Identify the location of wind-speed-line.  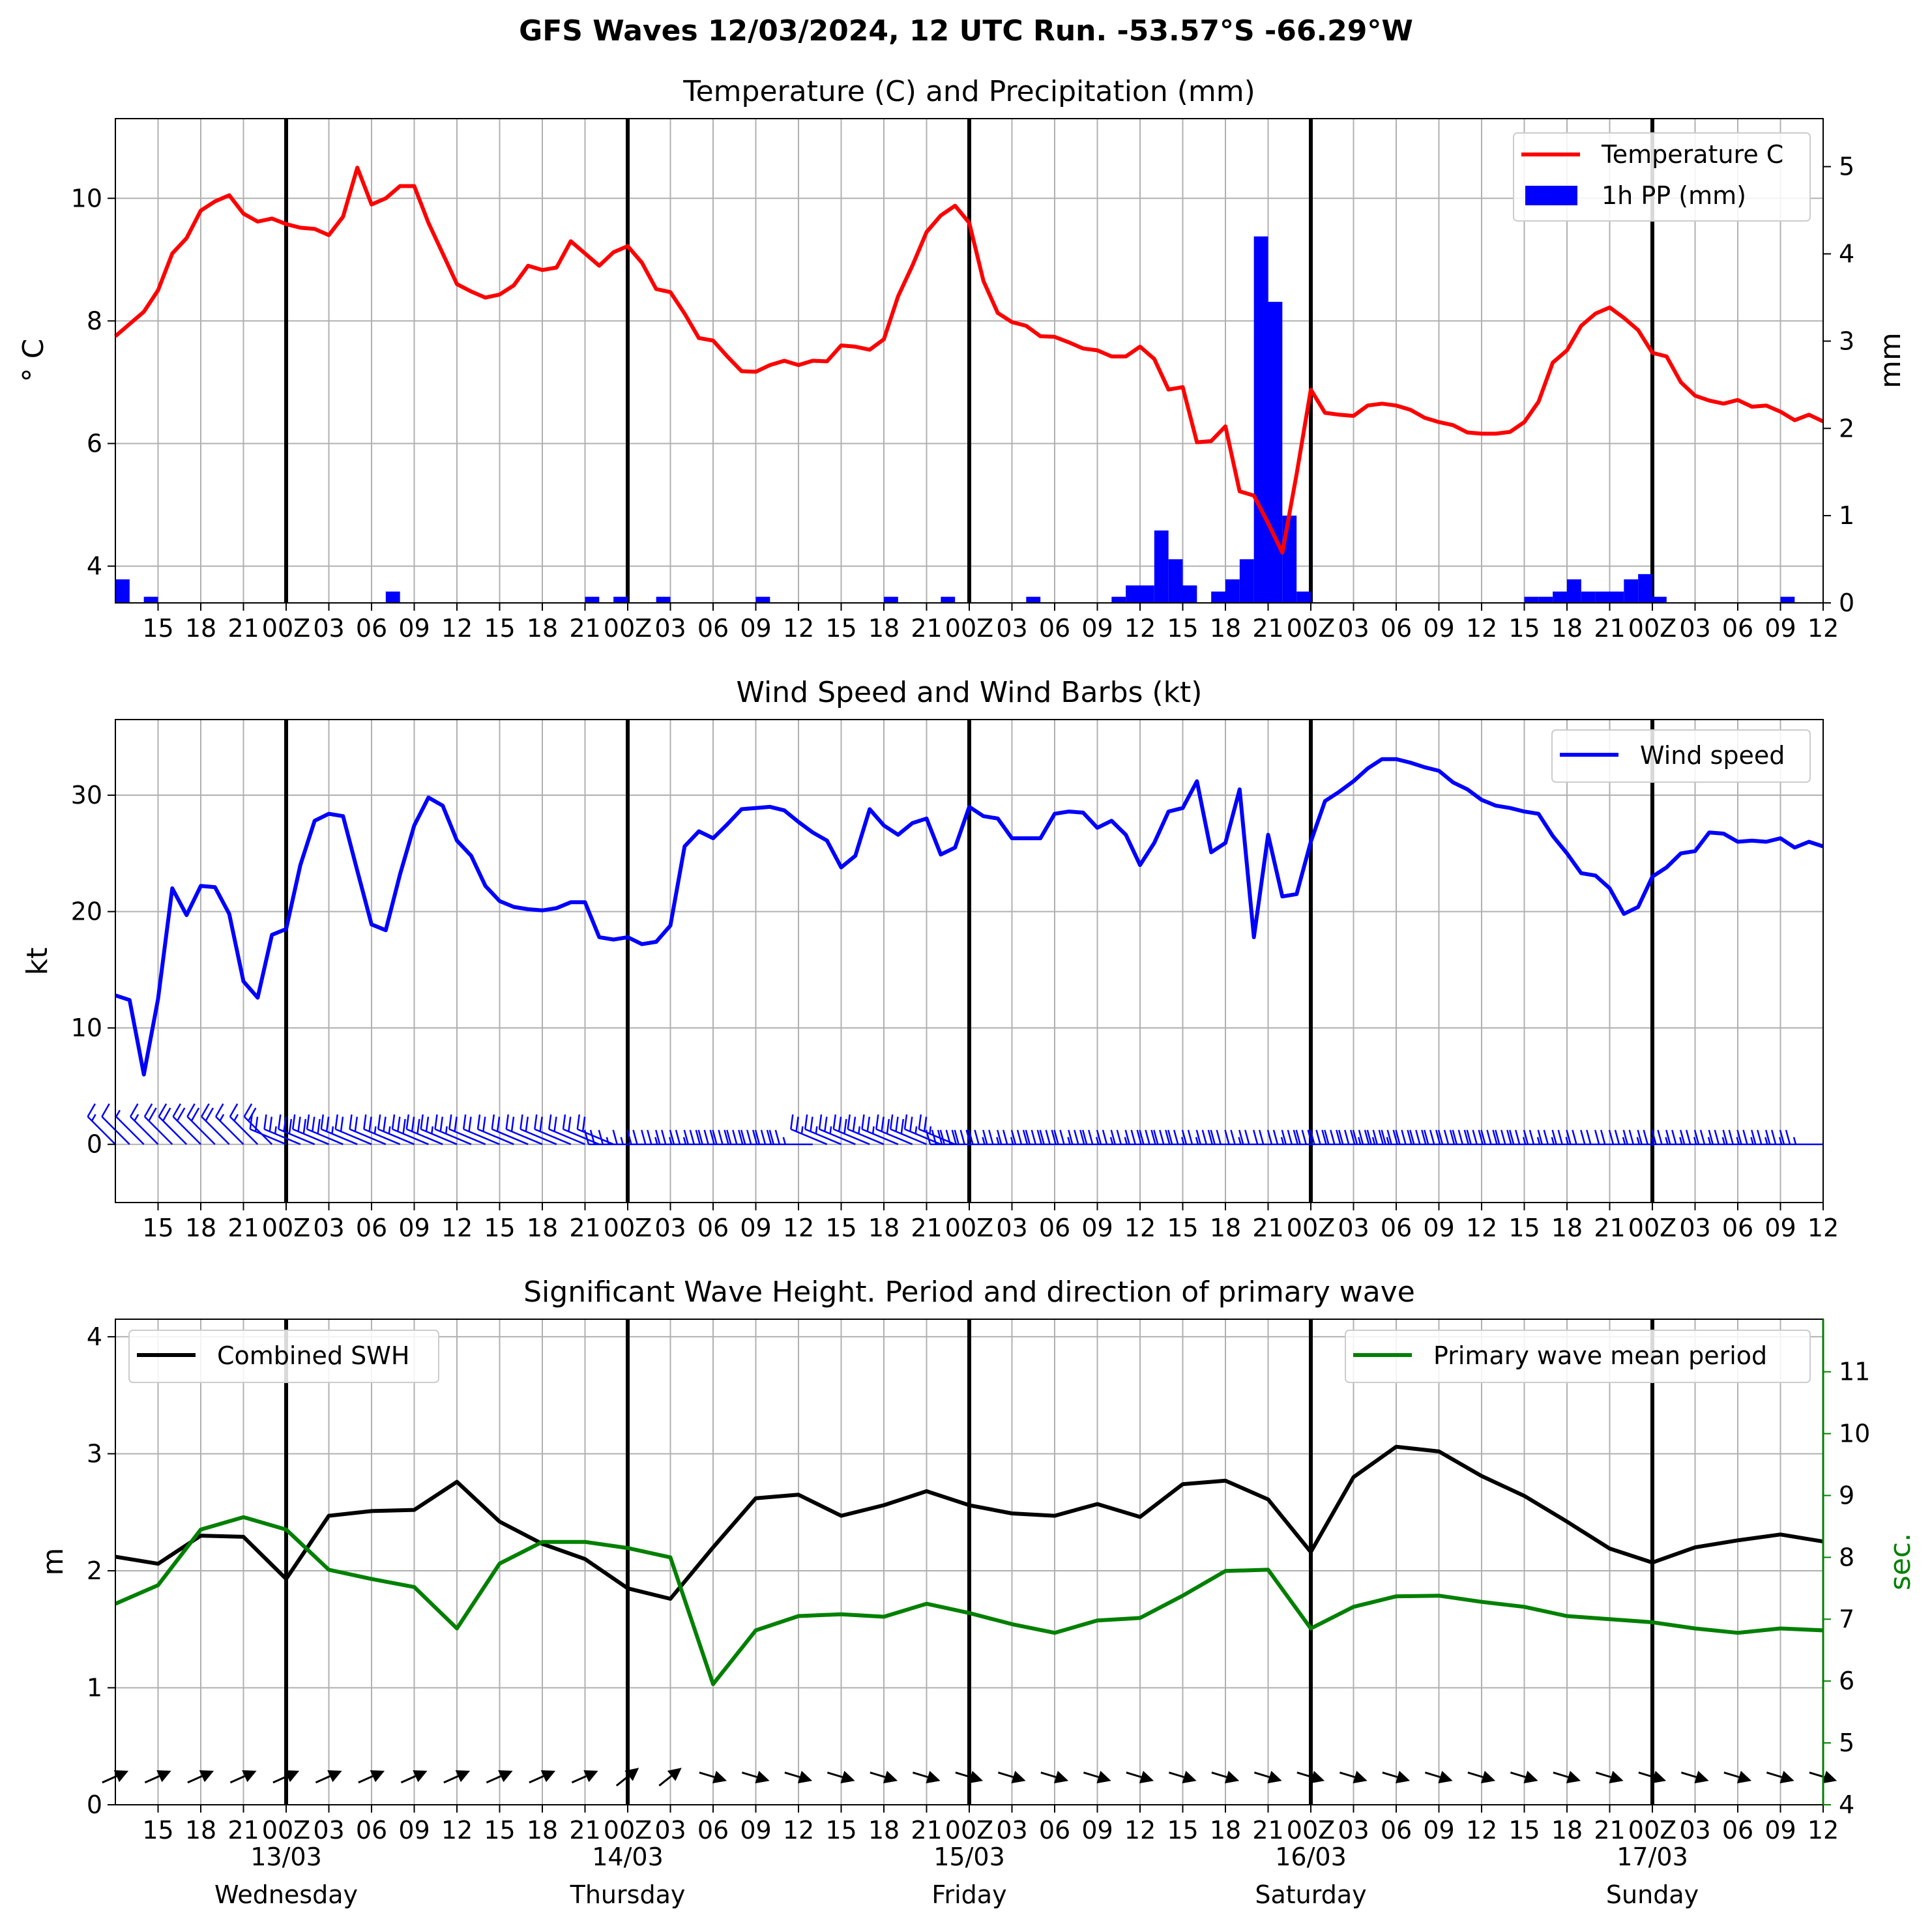
(969, 917).